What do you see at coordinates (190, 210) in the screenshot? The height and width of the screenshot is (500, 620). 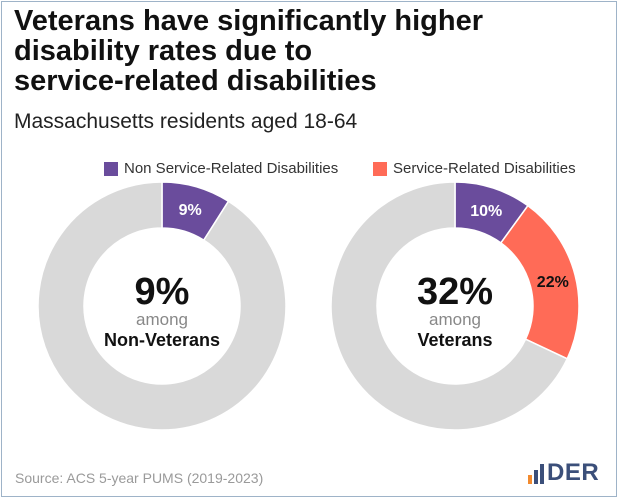 I see `slice-label-non-veterans-non-service-related-disabilities: 9%` at bounding box center [190, 210].